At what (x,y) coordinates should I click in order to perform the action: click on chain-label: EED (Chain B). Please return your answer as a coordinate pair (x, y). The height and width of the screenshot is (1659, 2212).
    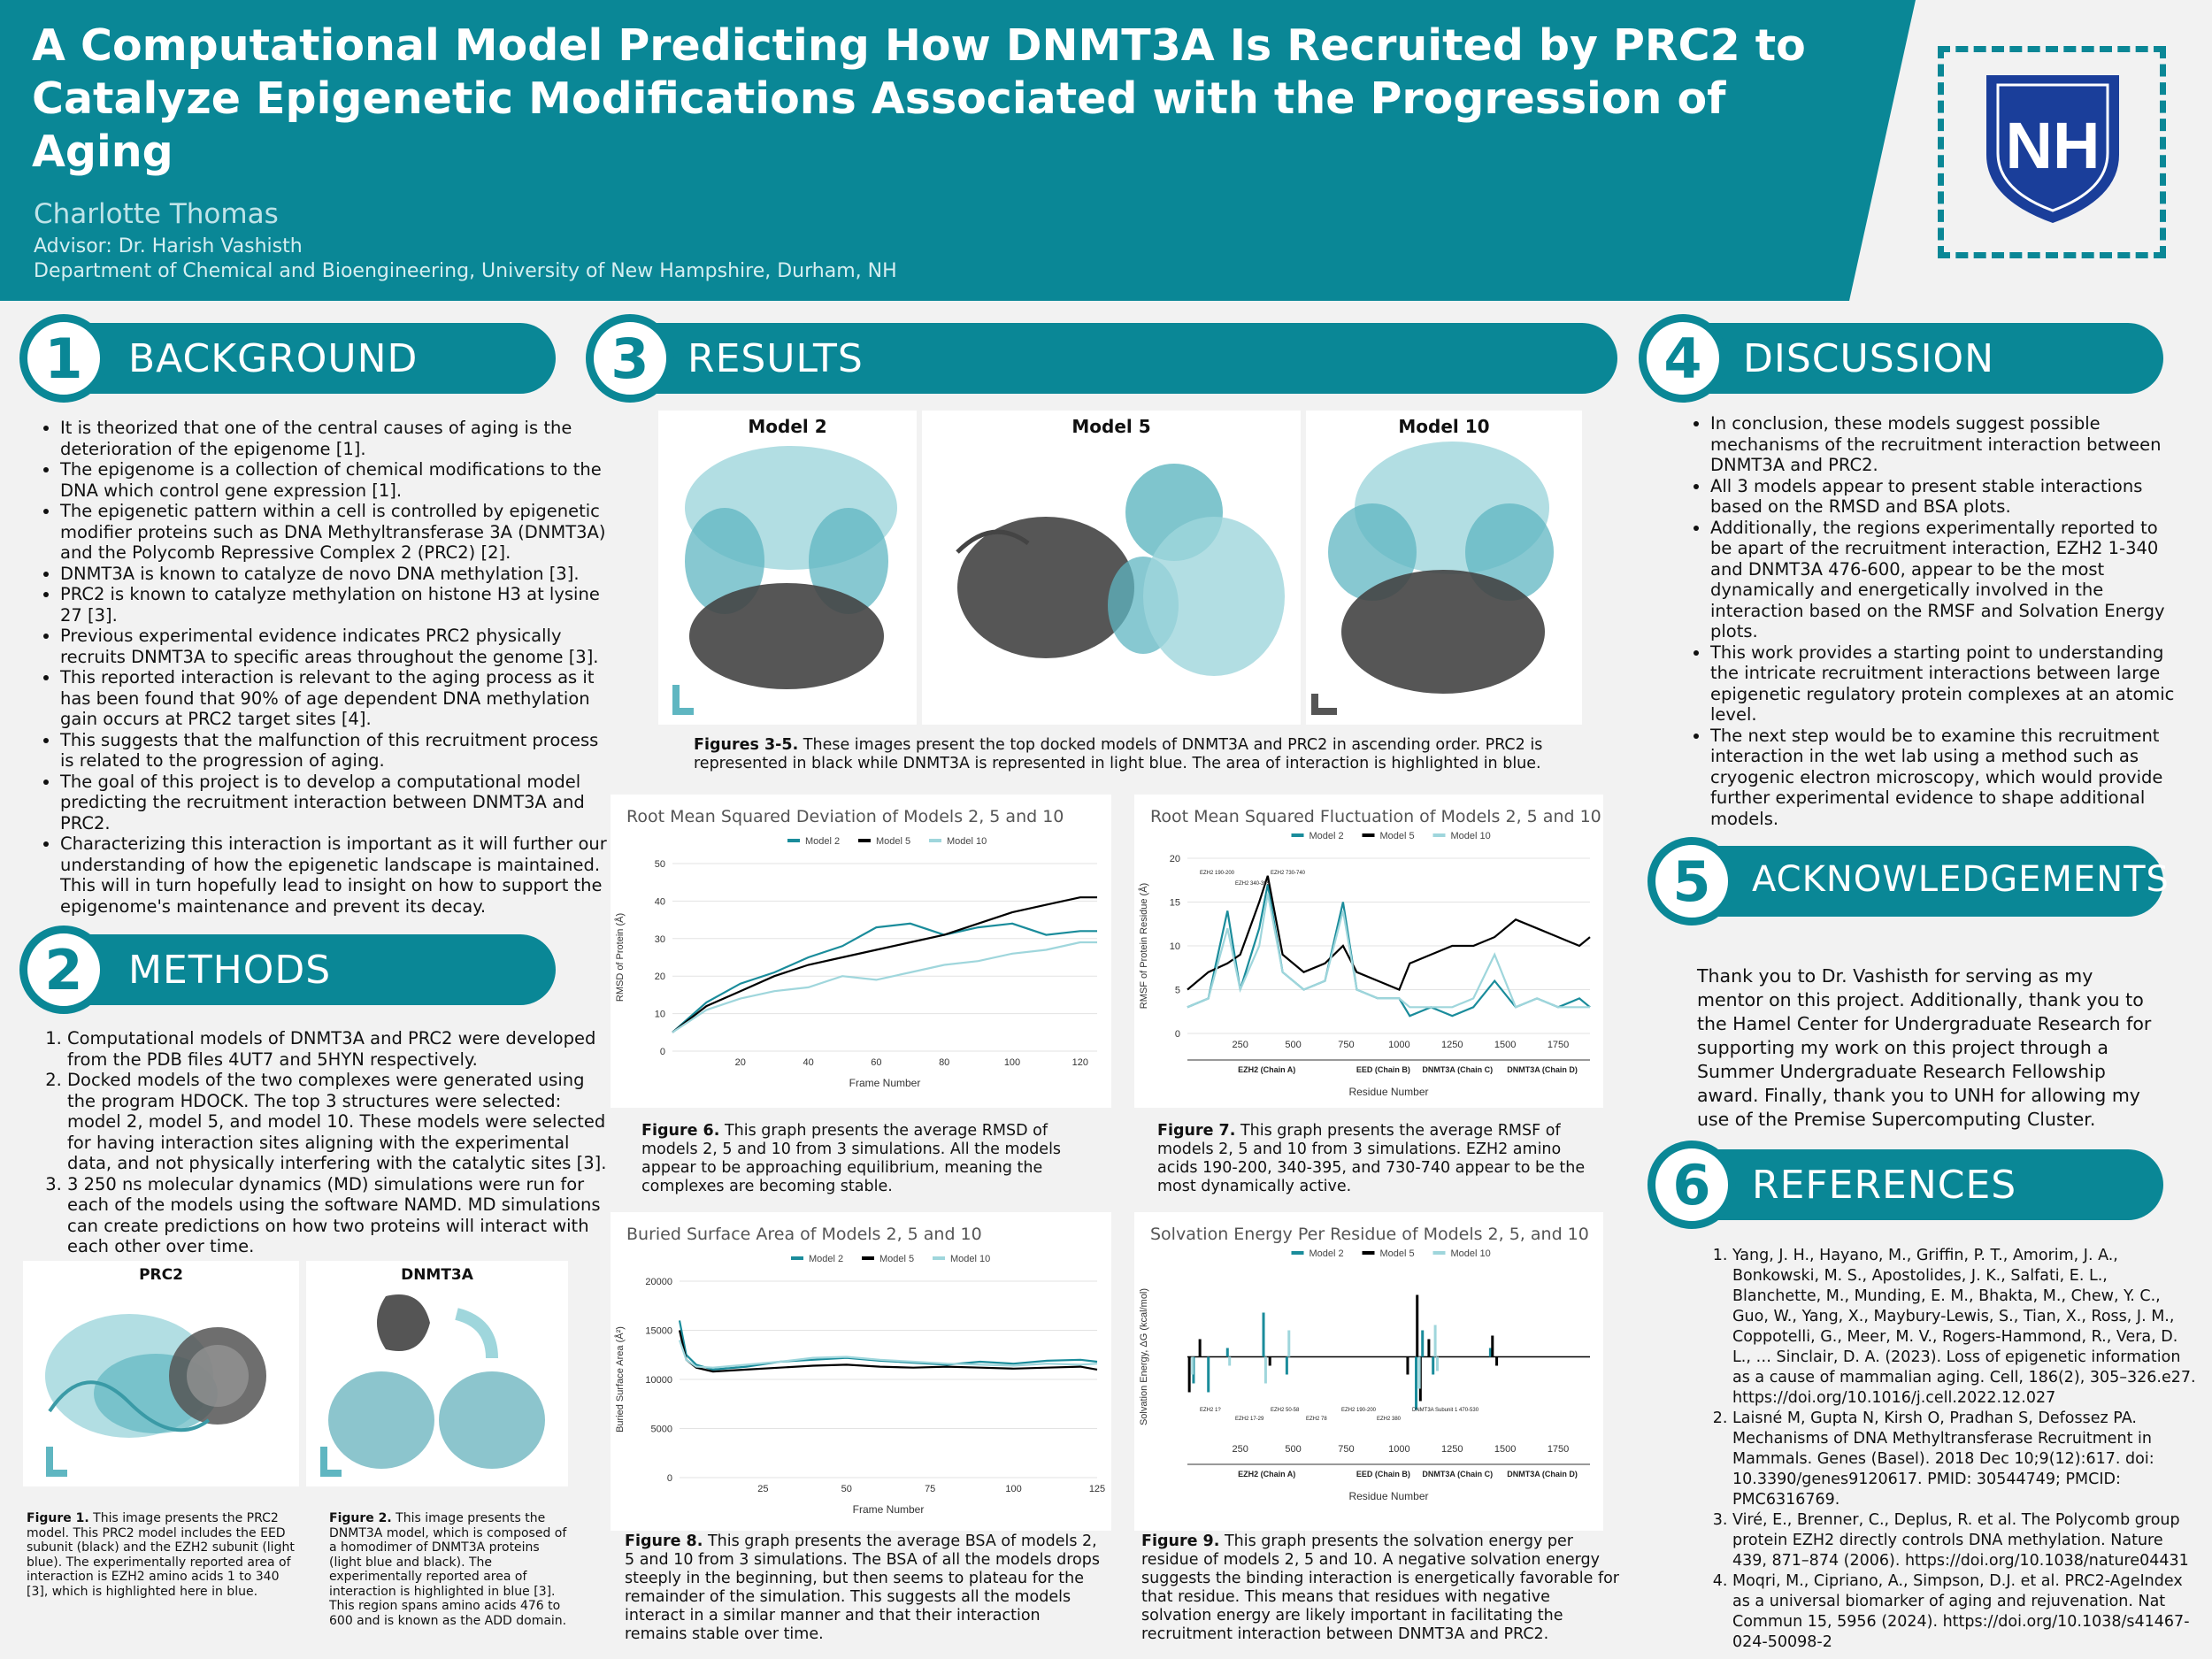
    Looking at the image, I should click on (1383, 1069).